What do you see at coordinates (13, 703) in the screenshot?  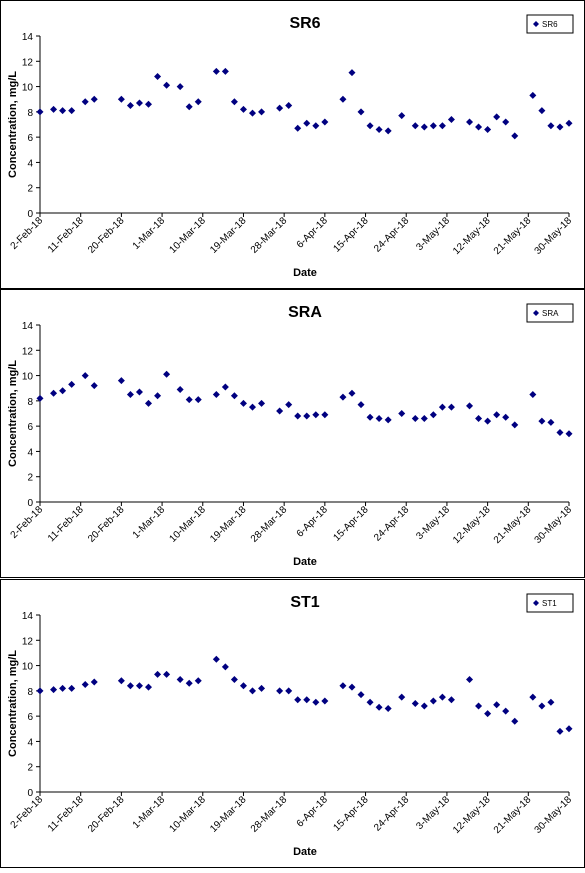 I see `y-axis-label: Concentration, mg/L` at bounding box center [13, 703].